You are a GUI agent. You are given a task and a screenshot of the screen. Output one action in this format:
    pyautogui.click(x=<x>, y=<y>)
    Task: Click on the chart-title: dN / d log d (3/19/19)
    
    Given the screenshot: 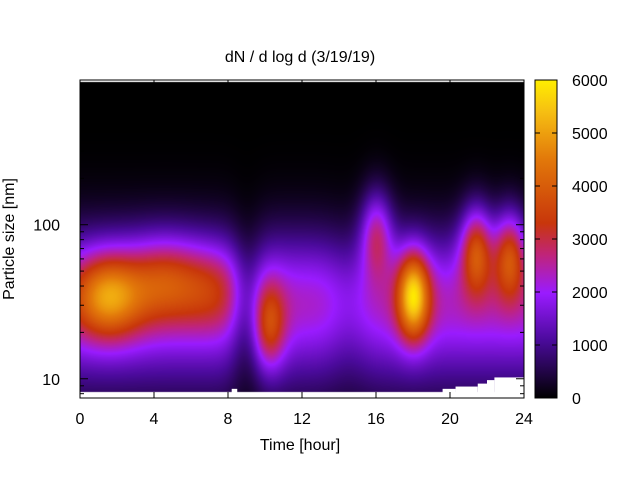 What is the action you would take?
    pyautogui.click(x=300, y=57)
    